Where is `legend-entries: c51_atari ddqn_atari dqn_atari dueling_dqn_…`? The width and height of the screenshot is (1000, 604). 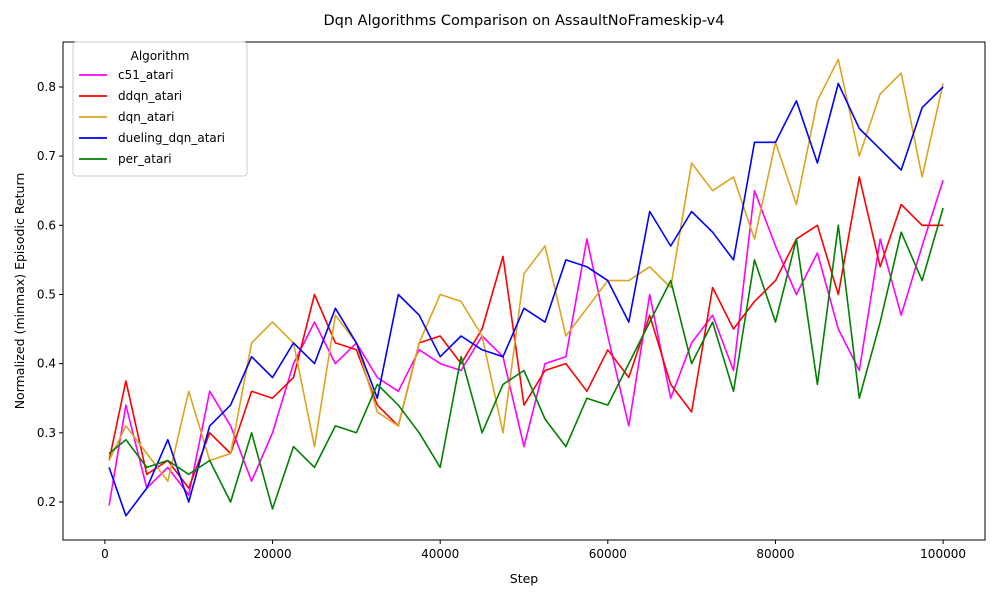 legend-entries: c51_atari ddqn_atari dqn_atari dueling_dqn_… is located at coordinates (152, 117).